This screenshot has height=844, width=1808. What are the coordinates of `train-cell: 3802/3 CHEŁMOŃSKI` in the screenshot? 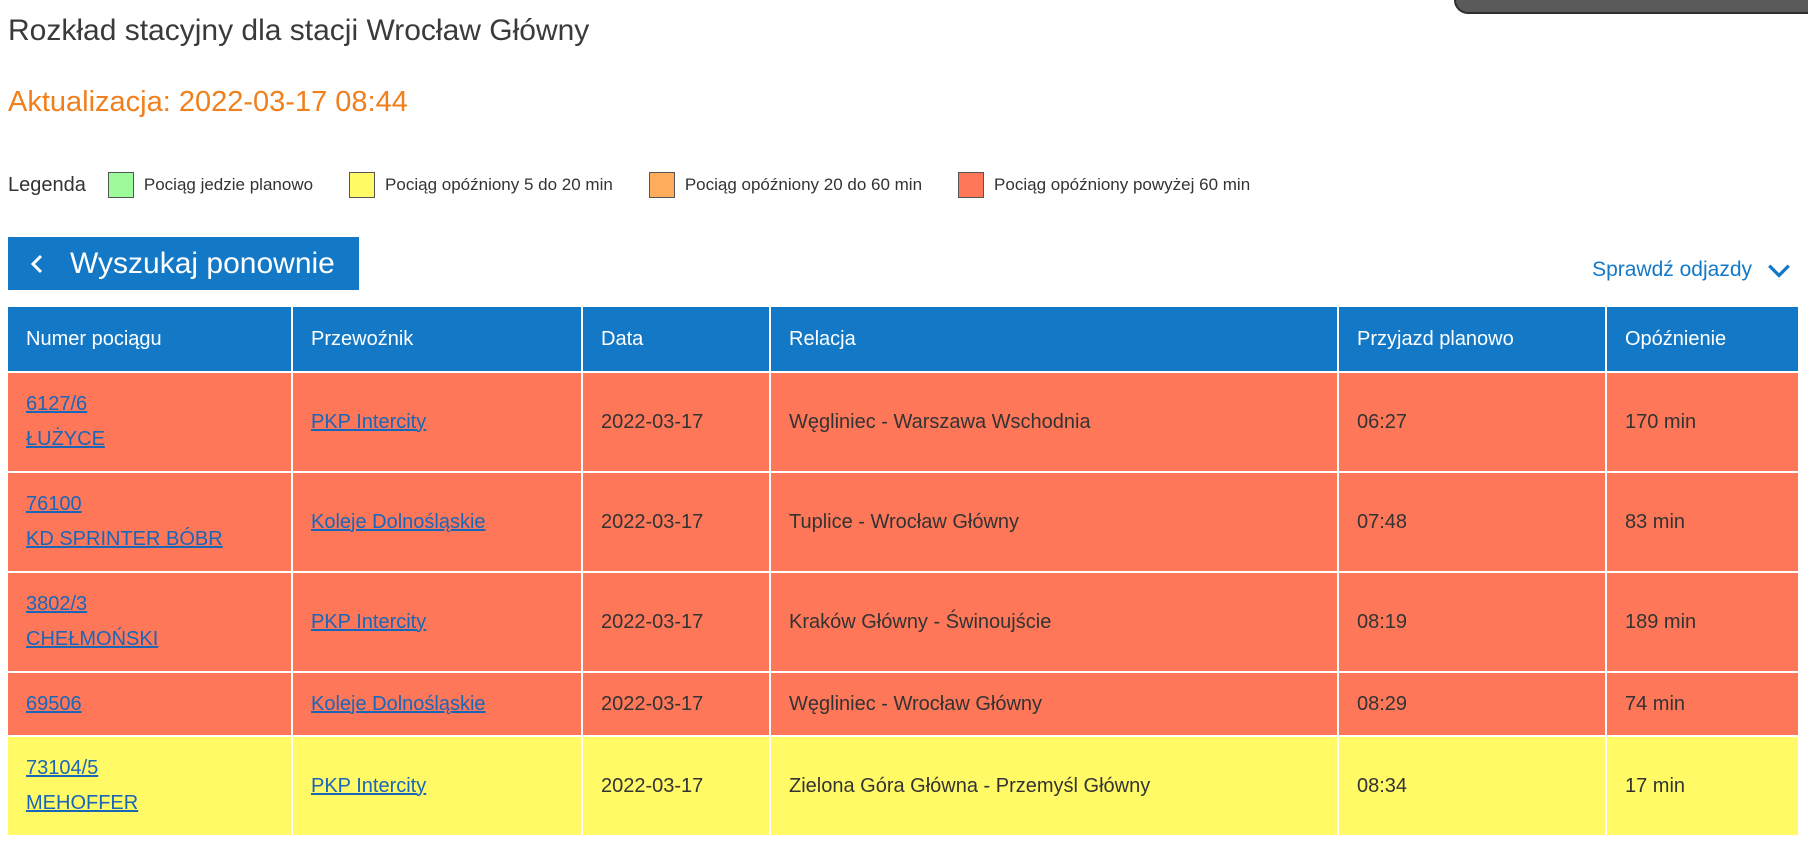 It's located at (150, 621).